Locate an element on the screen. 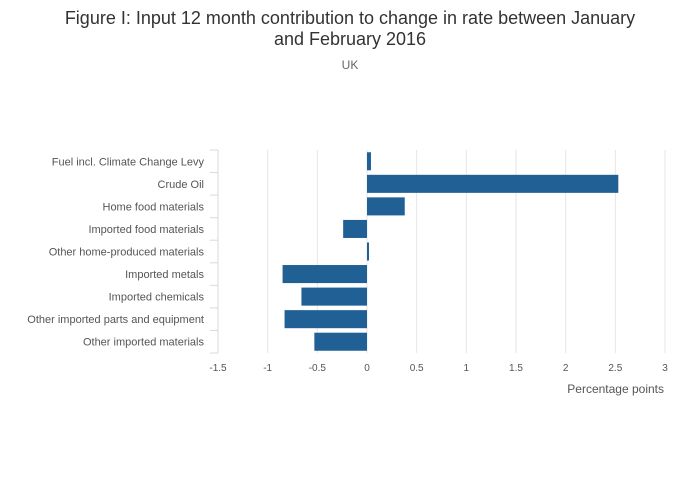 This screenshot has height=502, width=700. category-label: Other imported parts and equipment is located at coordinates (115, 320).